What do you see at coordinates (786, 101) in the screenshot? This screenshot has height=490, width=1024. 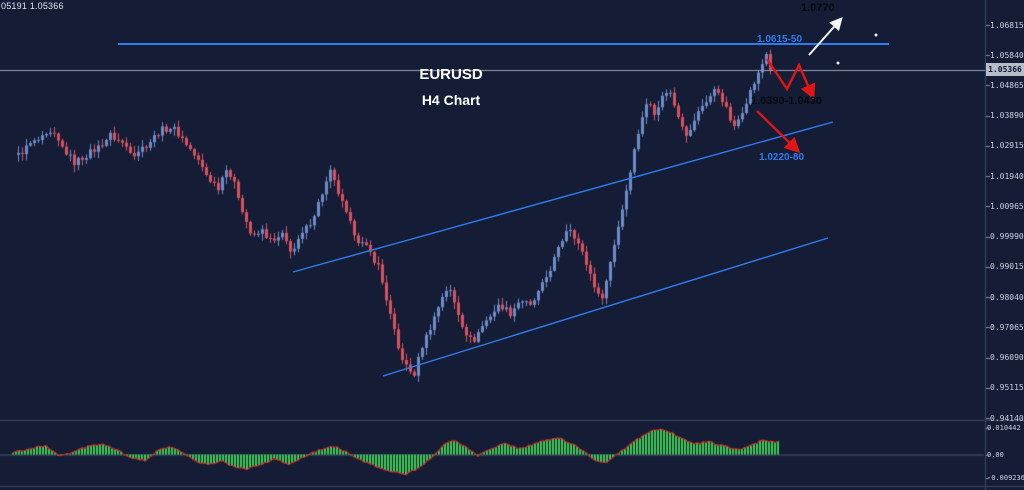 I see `zone-label: 1.0390-1.0430` at bounding box center [786, 101].